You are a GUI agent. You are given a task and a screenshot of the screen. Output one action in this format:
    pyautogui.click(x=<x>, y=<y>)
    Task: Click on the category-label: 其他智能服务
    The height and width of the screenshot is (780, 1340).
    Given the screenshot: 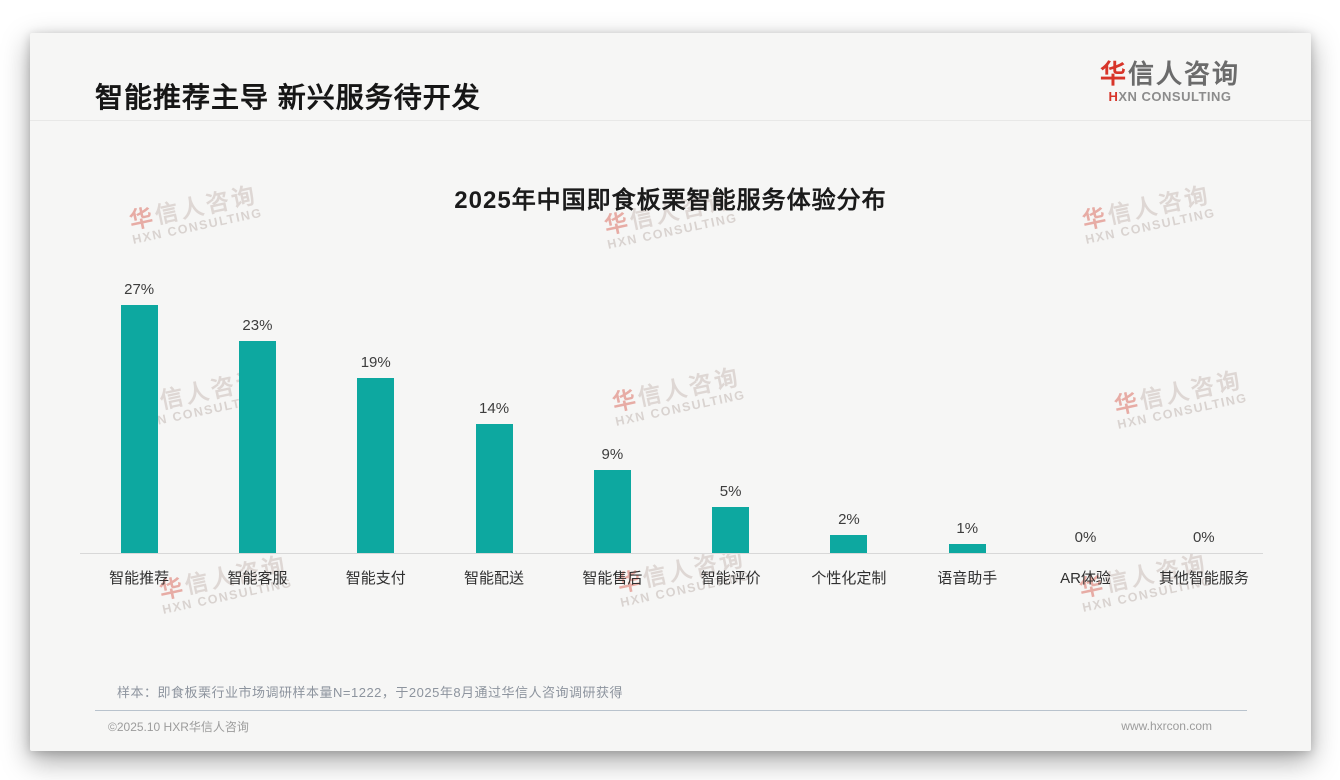 What is the action you would take?
    pyautogui.click(x=1203, y=578)
    